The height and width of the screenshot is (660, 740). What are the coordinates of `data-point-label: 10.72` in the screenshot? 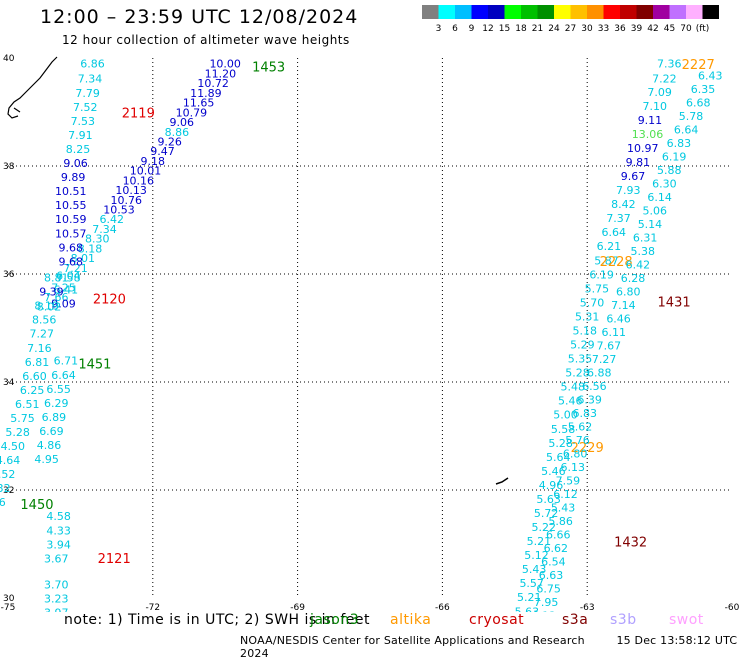 It's located at (213, 83).